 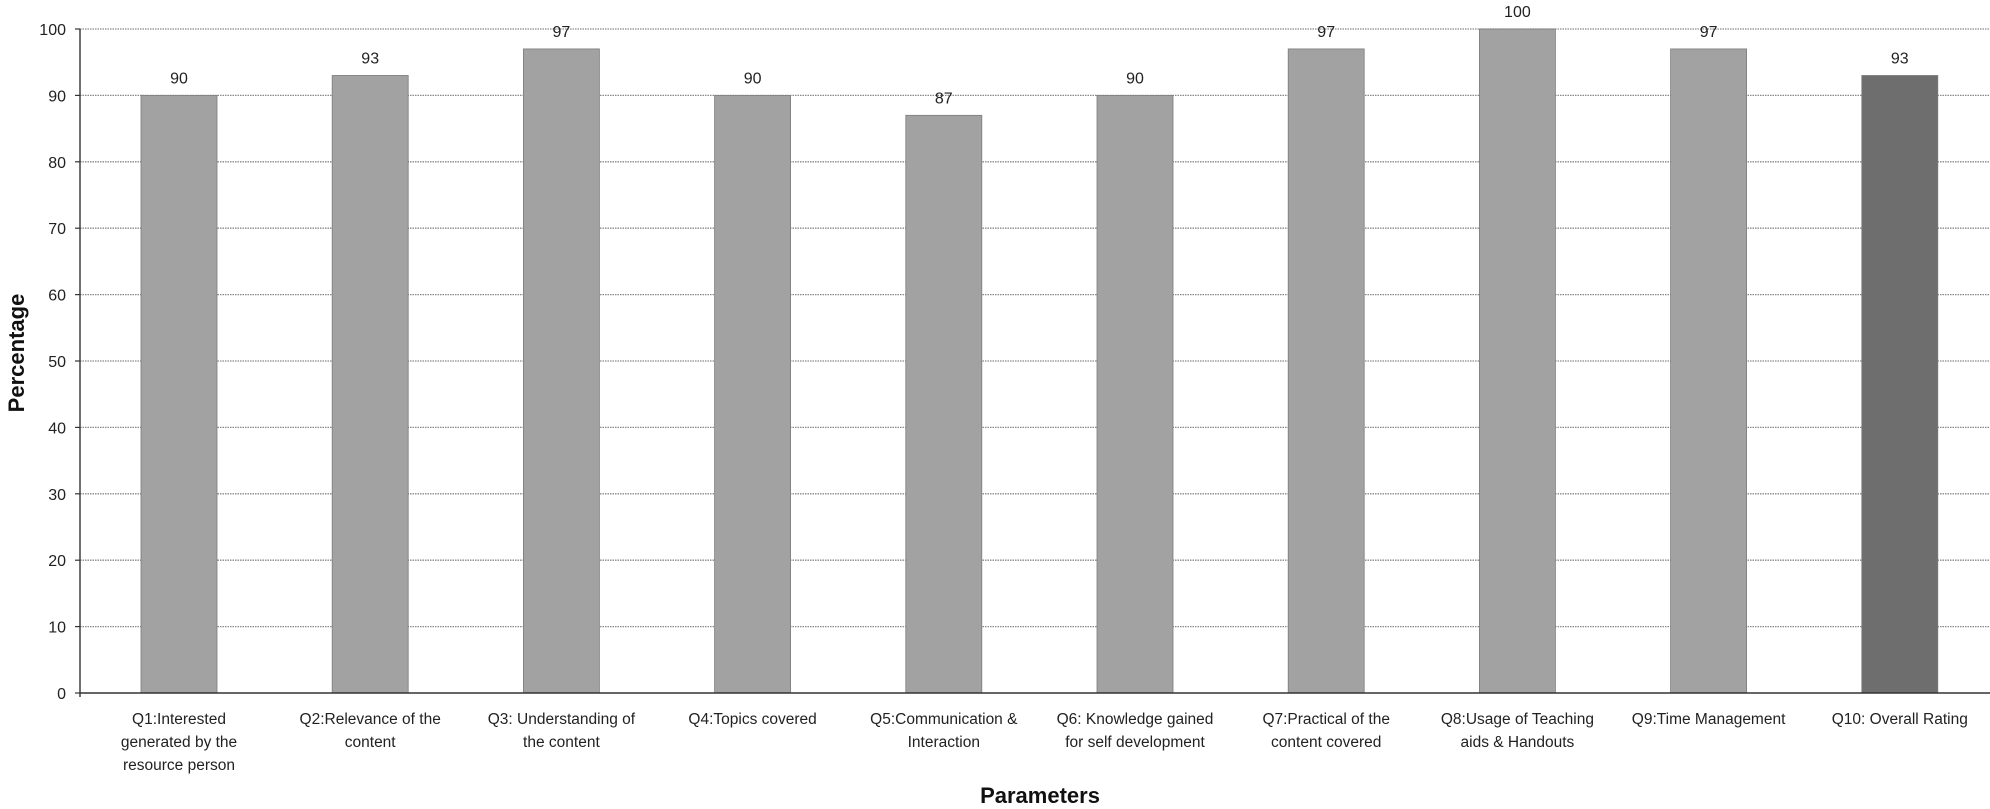 What do you see at coordinates (944, 719) in the screenshot?
I see `x-category-label-line: Q5:Communication &` at bounding box center [944, 719].